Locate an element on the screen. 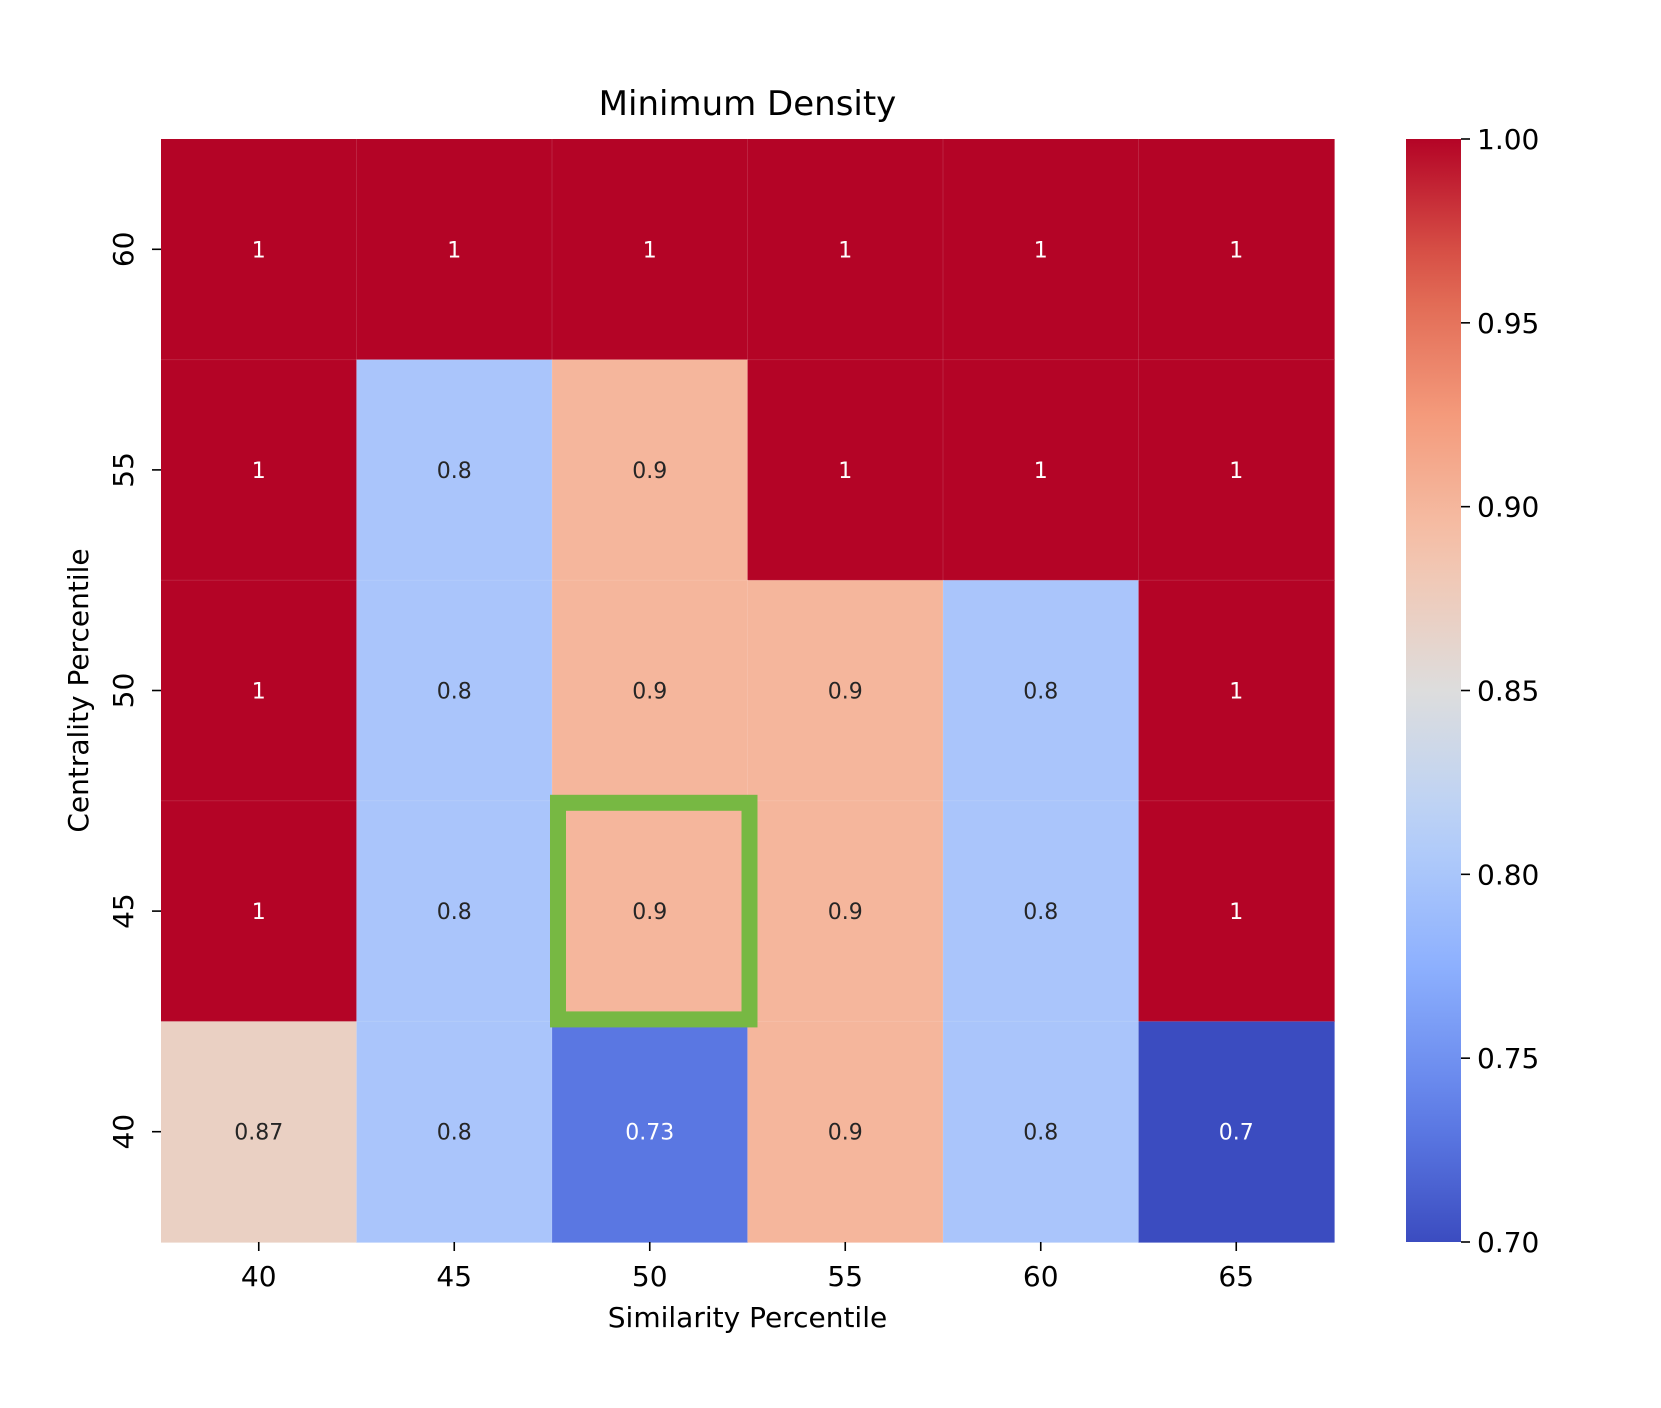  colorbar-tick-label: 0.70 is located at coordinates (1508, 1242).